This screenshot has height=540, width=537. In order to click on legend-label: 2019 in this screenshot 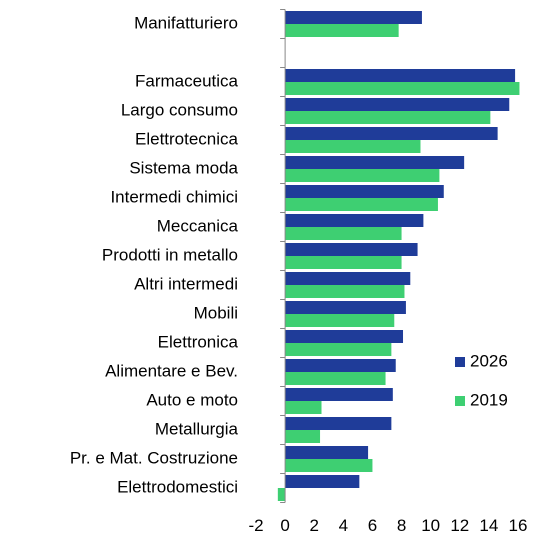, I will do `click(489, 399)`.